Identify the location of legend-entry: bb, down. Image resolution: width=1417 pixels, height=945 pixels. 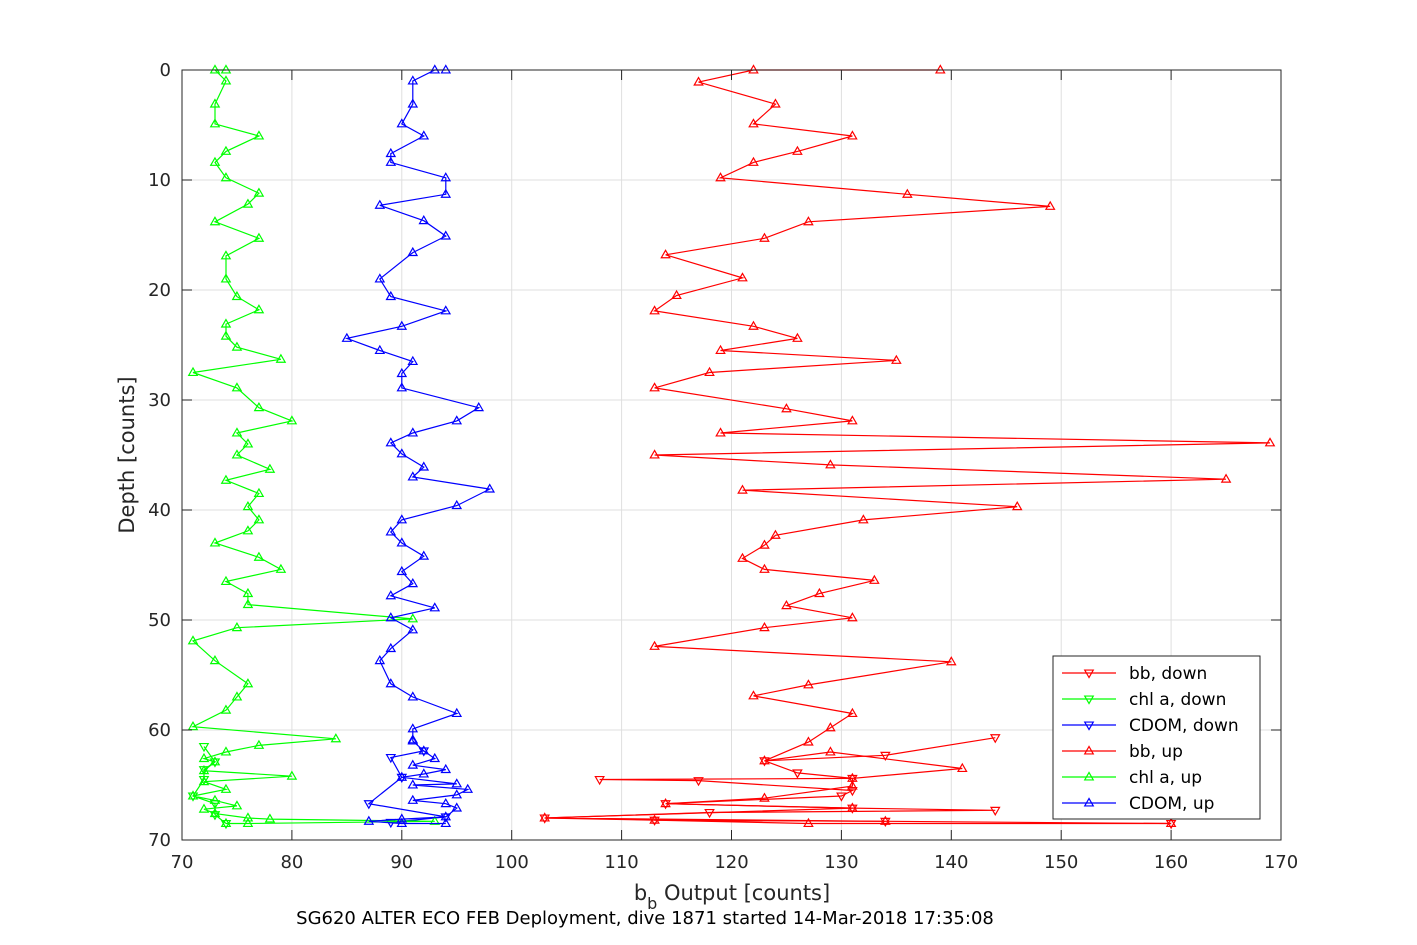
(1134, 674).